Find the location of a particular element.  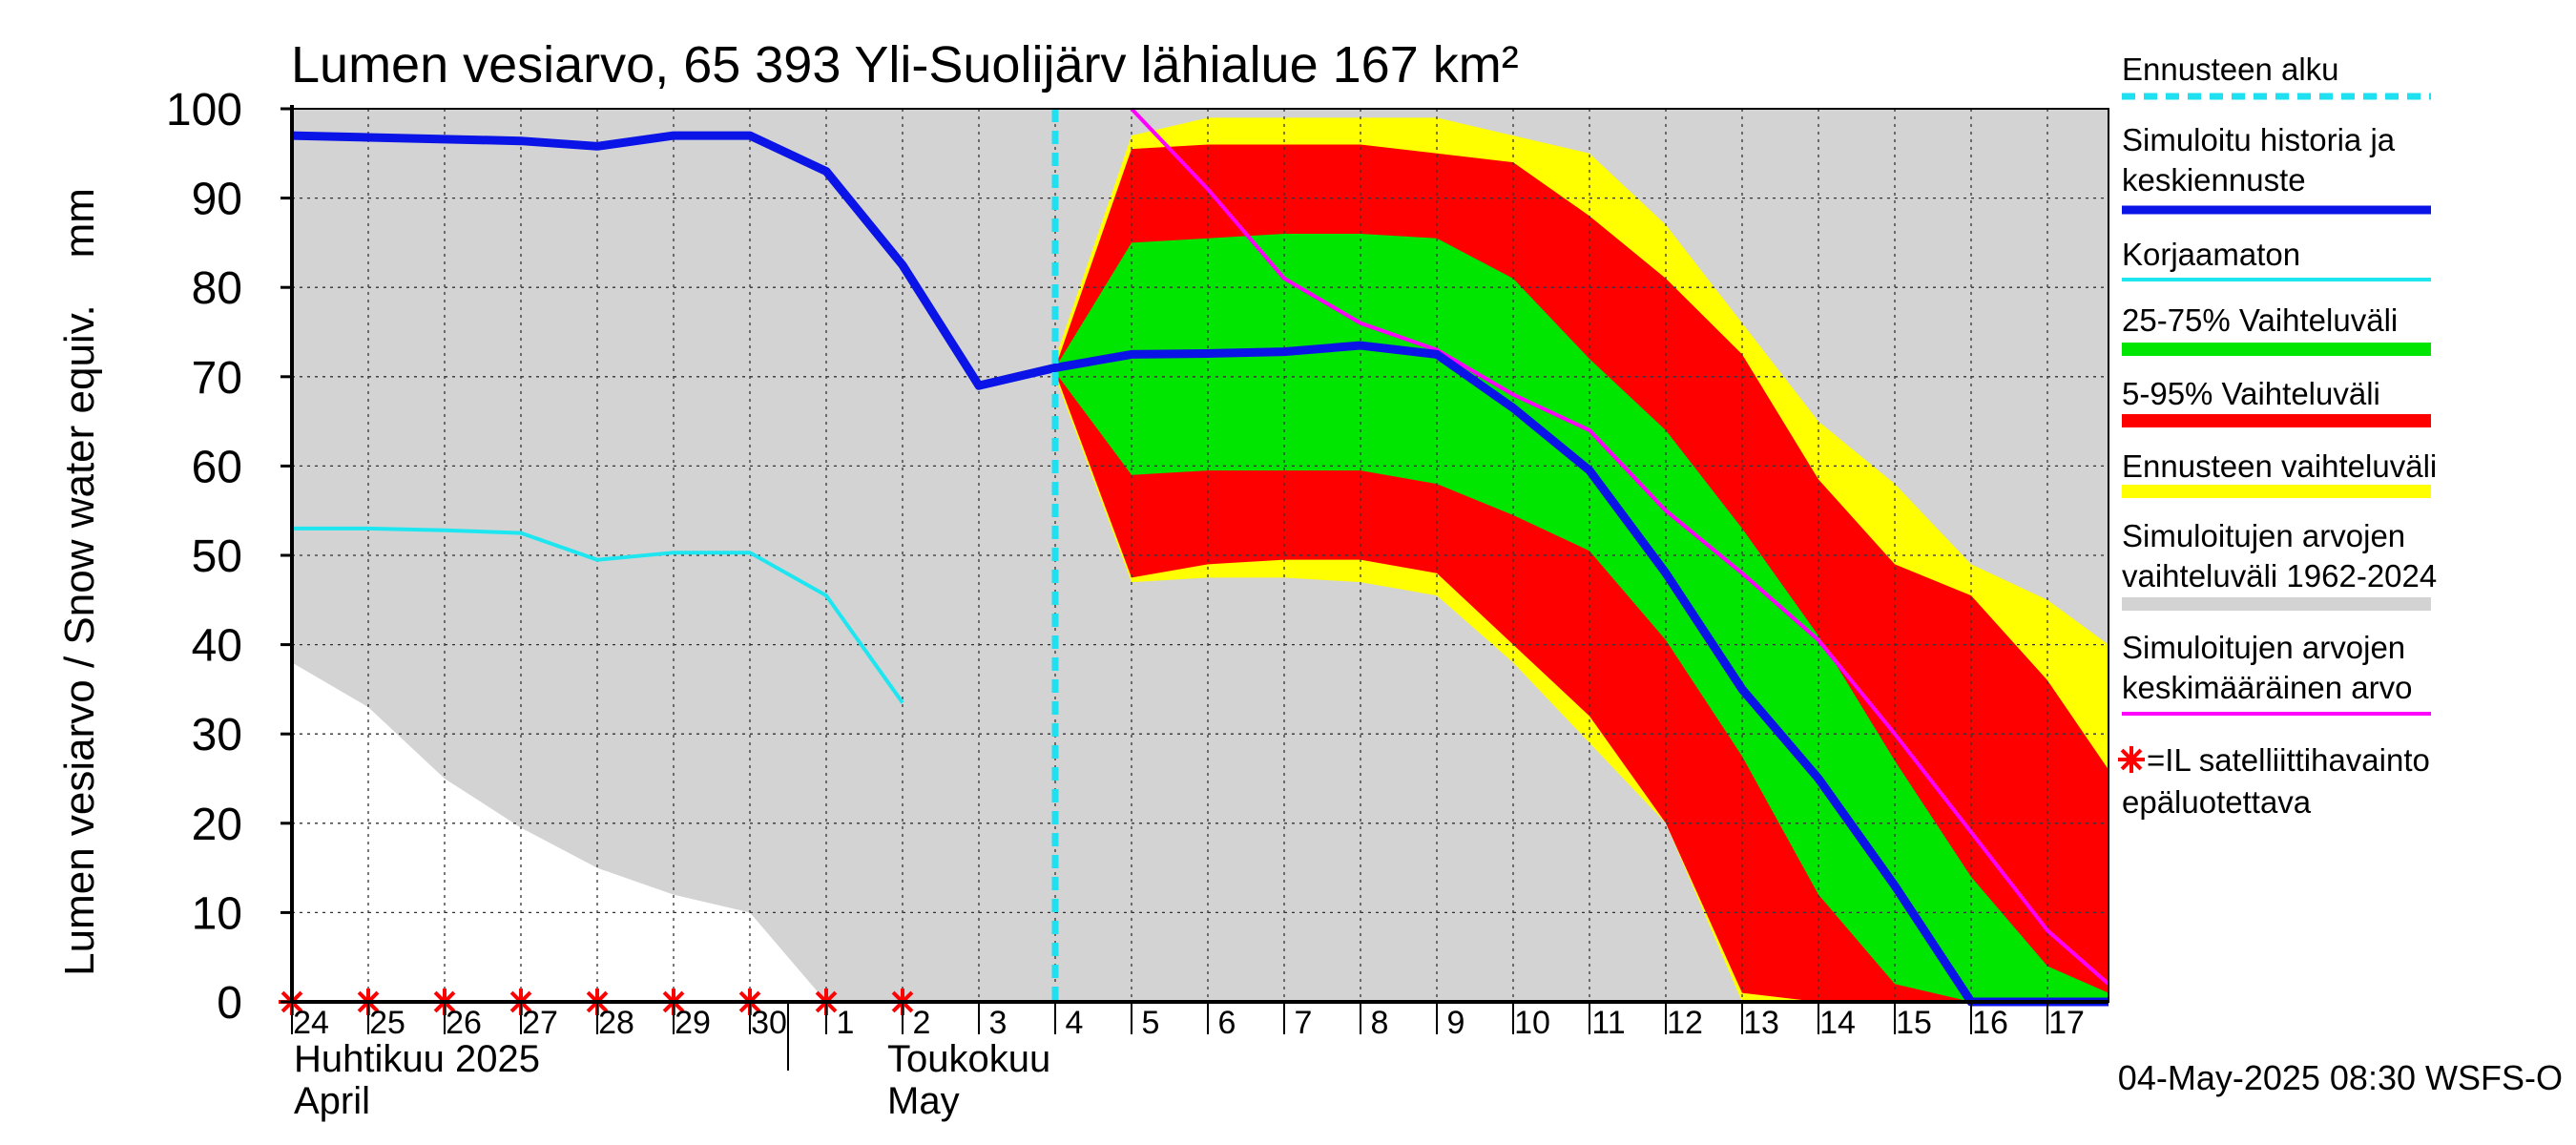

x-tick-label: 26 is located at coordinates (464, 1023).